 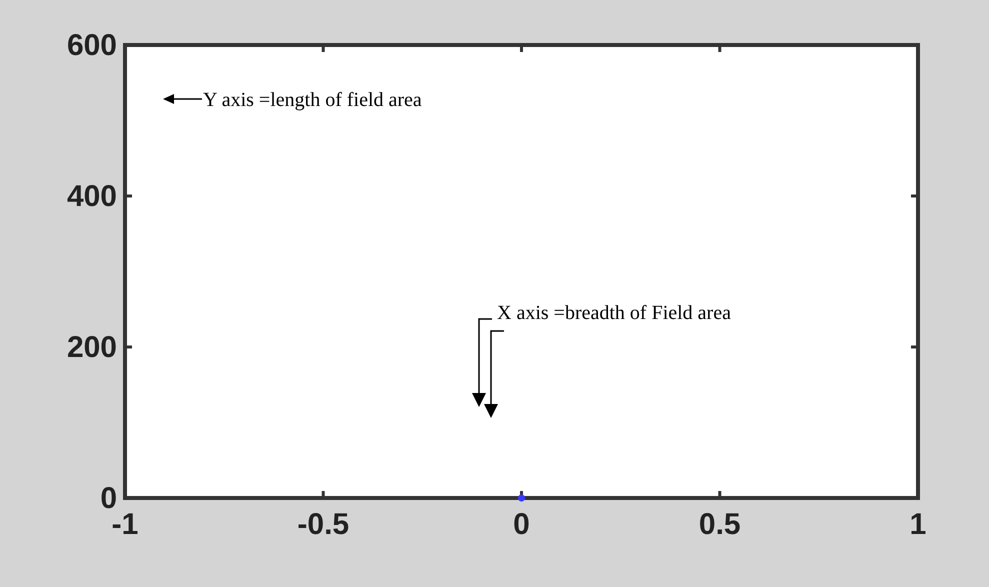 I want to click on y-tick-label: 400, so click(x=91, y=196).